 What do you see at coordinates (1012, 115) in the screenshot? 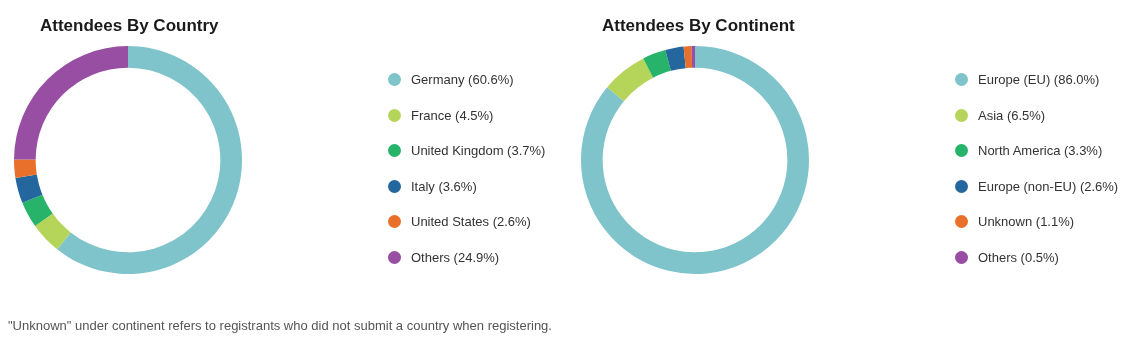
I see `legend-label: Asia (6.5%)` at bounding box center [1012, 115].